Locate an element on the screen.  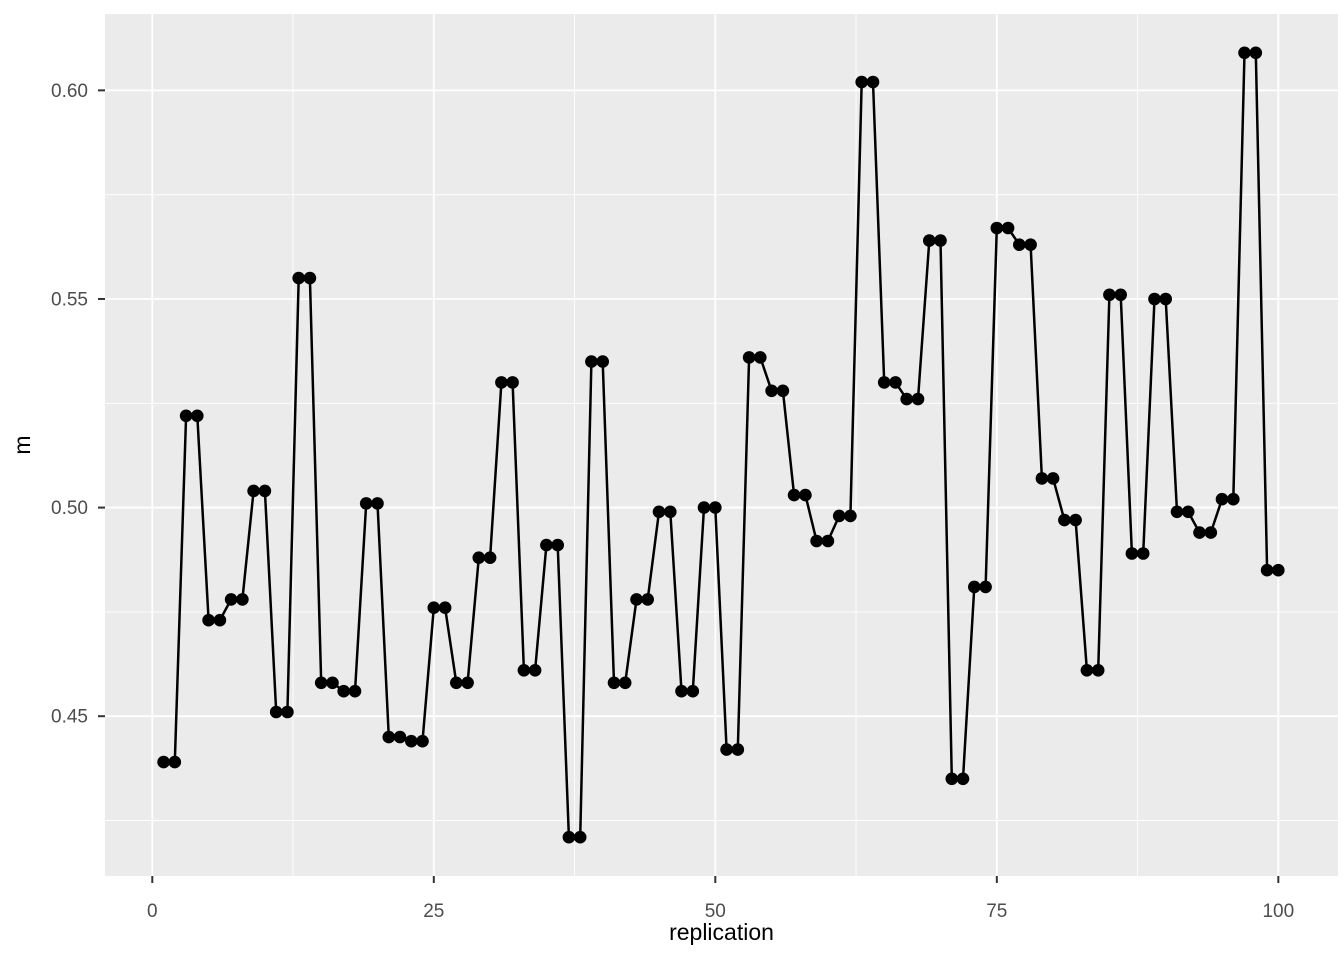
y-axis-tick-label: 0.50 is located at coordinates (69, 508).